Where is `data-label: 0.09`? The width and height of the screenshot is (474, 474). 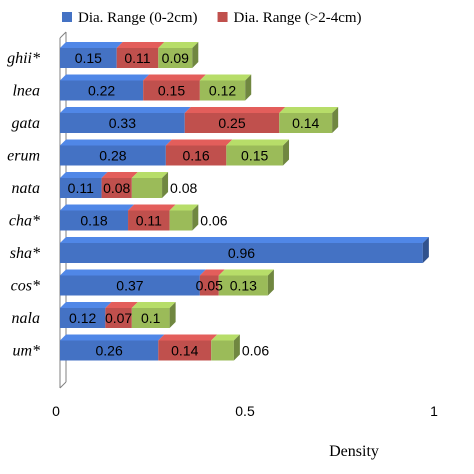 data-label: 0.09 is located at coordinates (175, 58).